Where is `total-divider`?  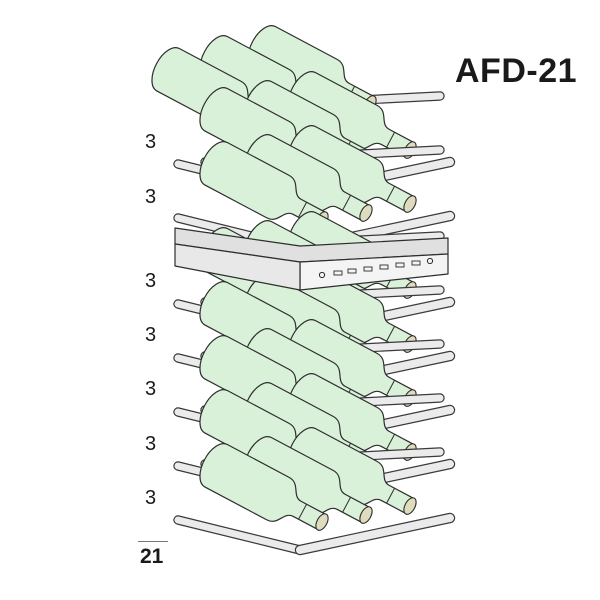 total-divider is located at coordinates (153, 541).